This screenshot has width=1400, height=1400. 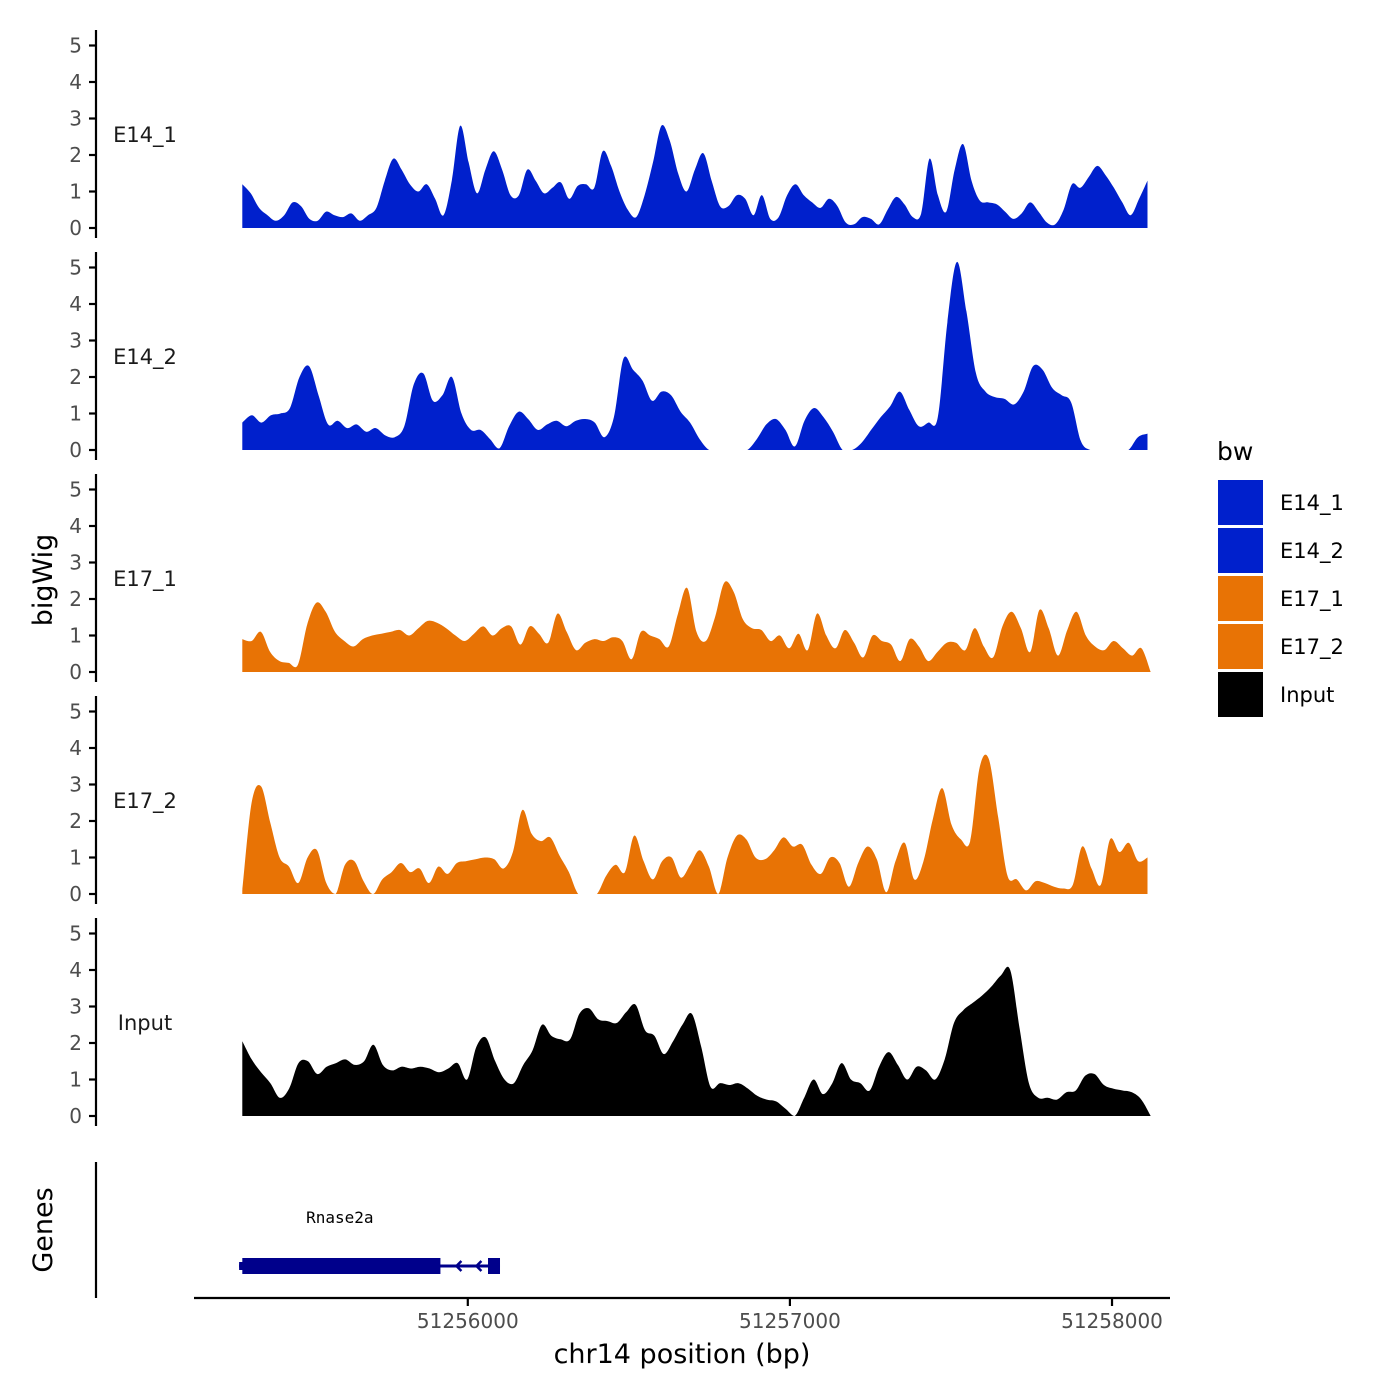 What do you see at coordinates (43, 580) in the screenshot?
I see `y-axis-title: bigWig` at bounding box center [43, 580].